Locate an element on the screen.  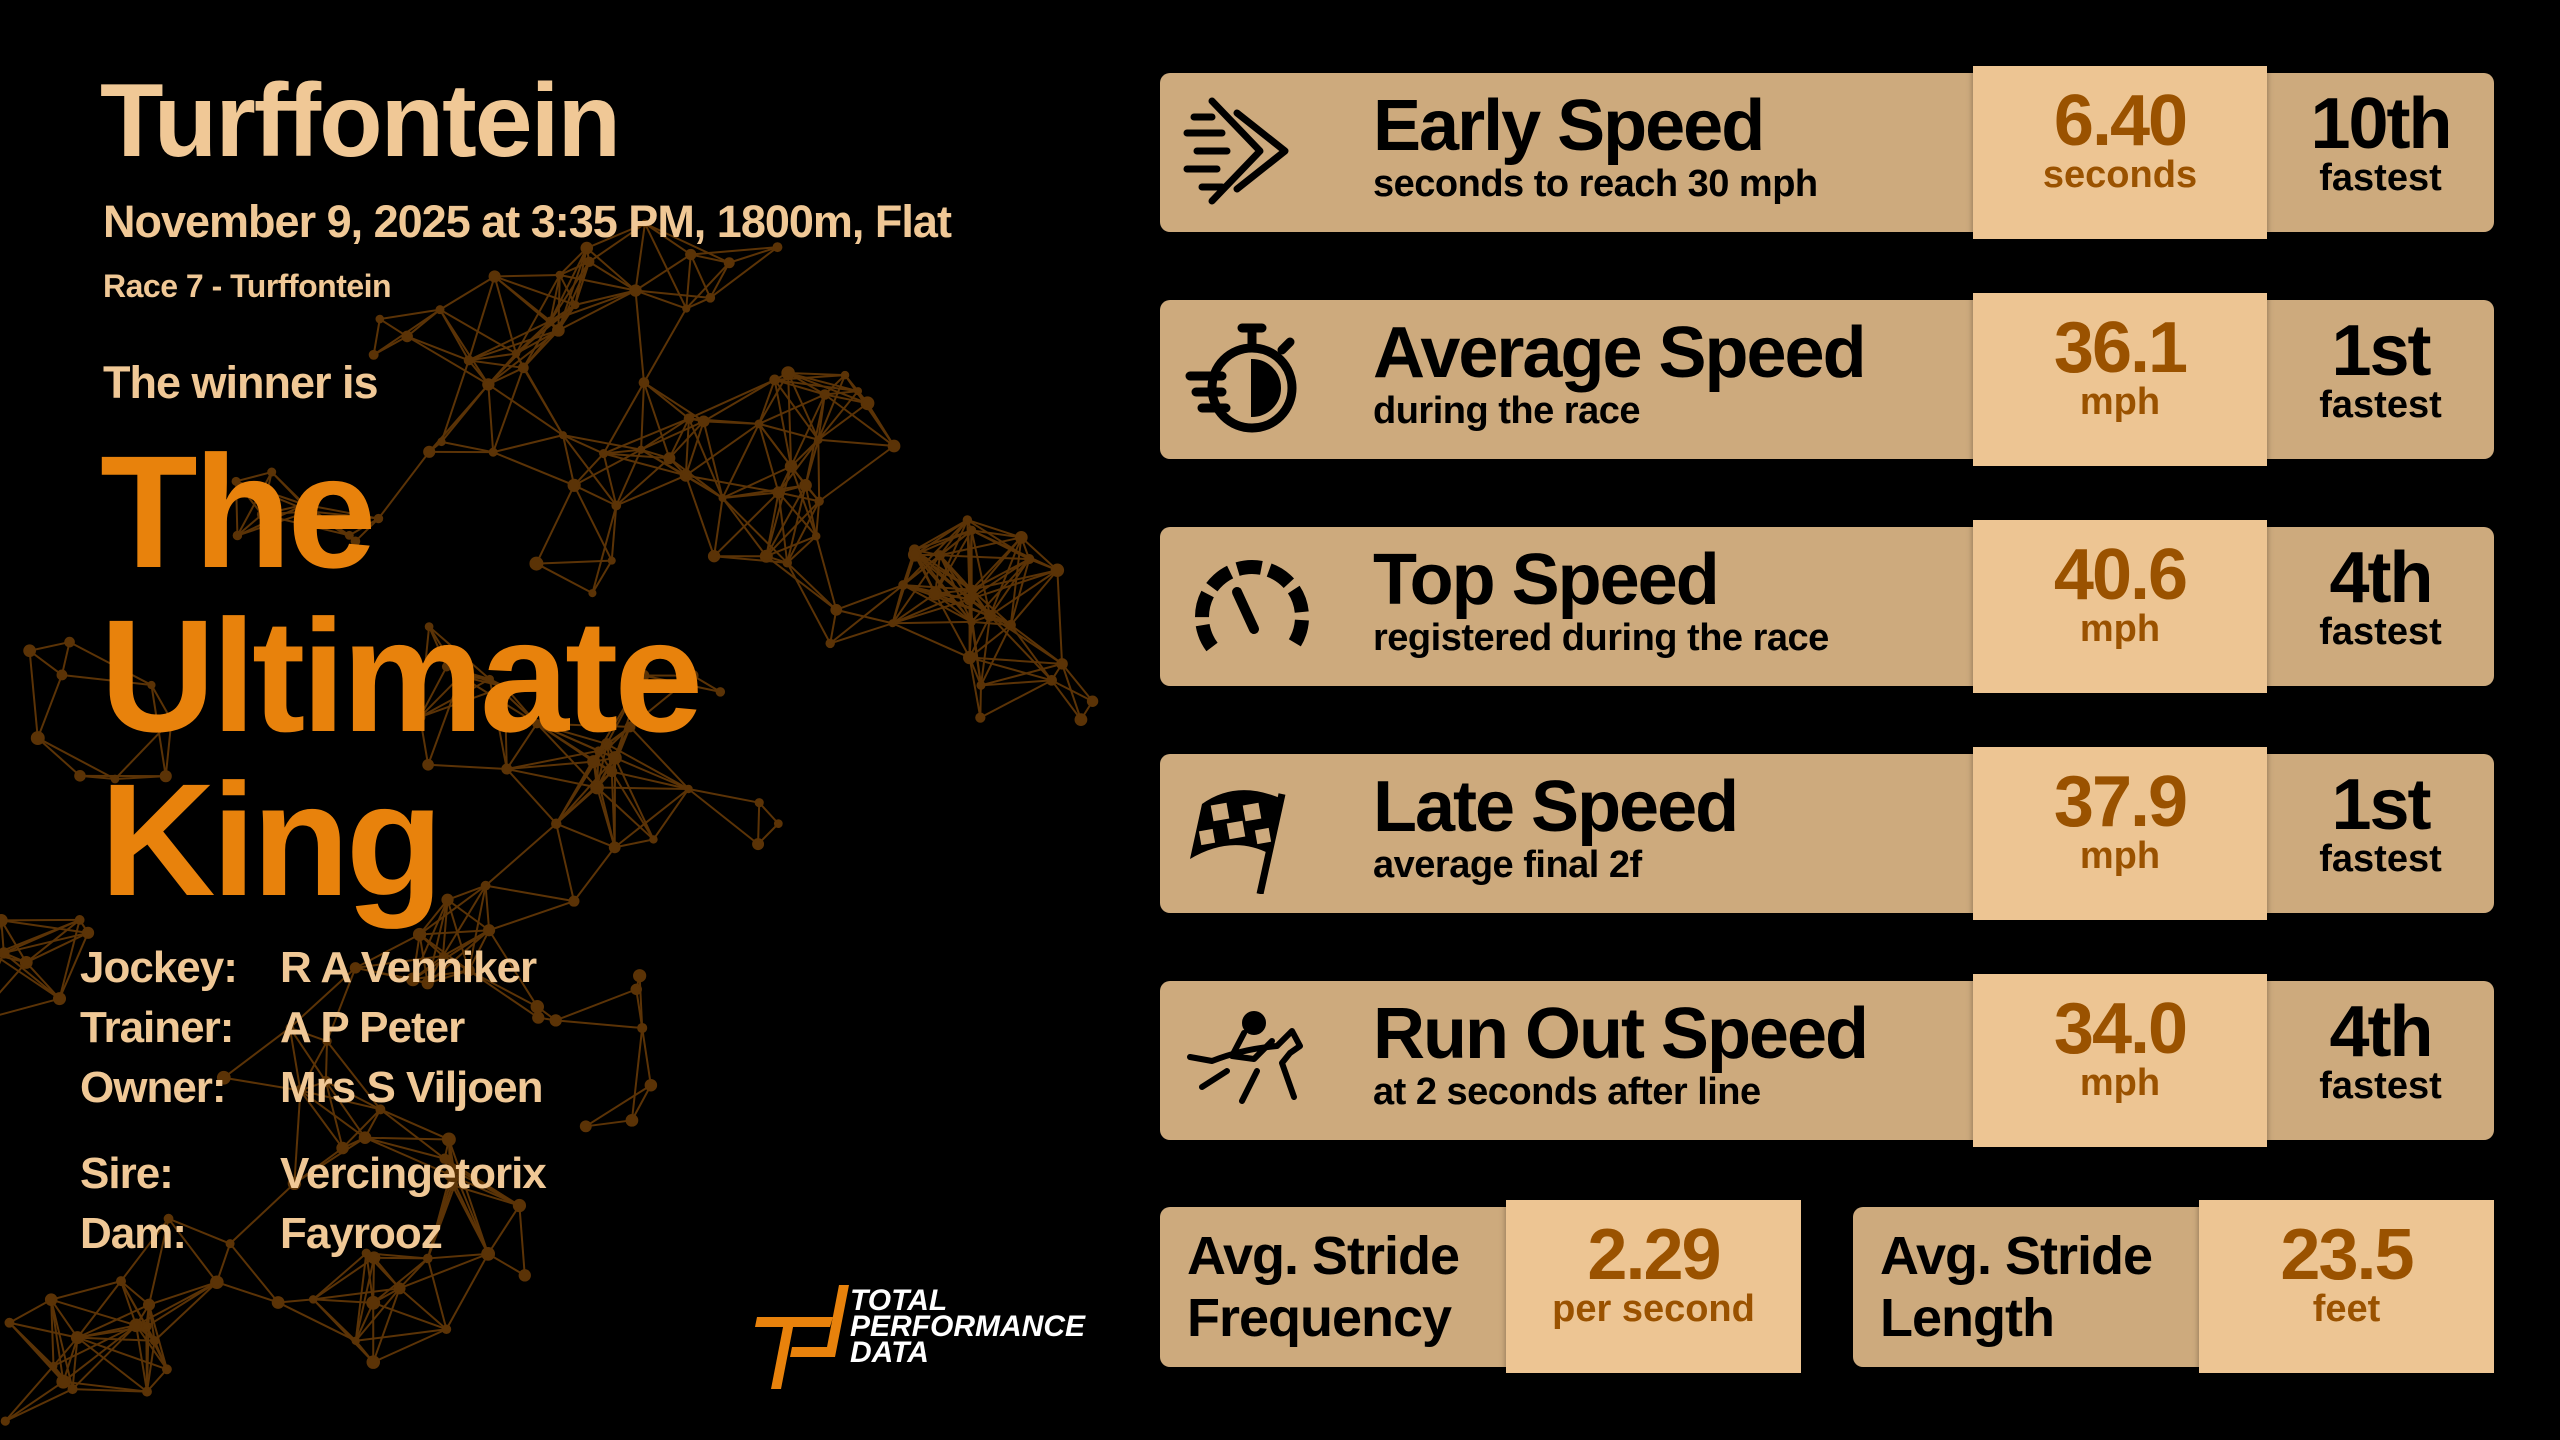
race-dateline: November 9, 2025 at 3:35 PM, 1800m, Flat is located at coordinates (527, 221).